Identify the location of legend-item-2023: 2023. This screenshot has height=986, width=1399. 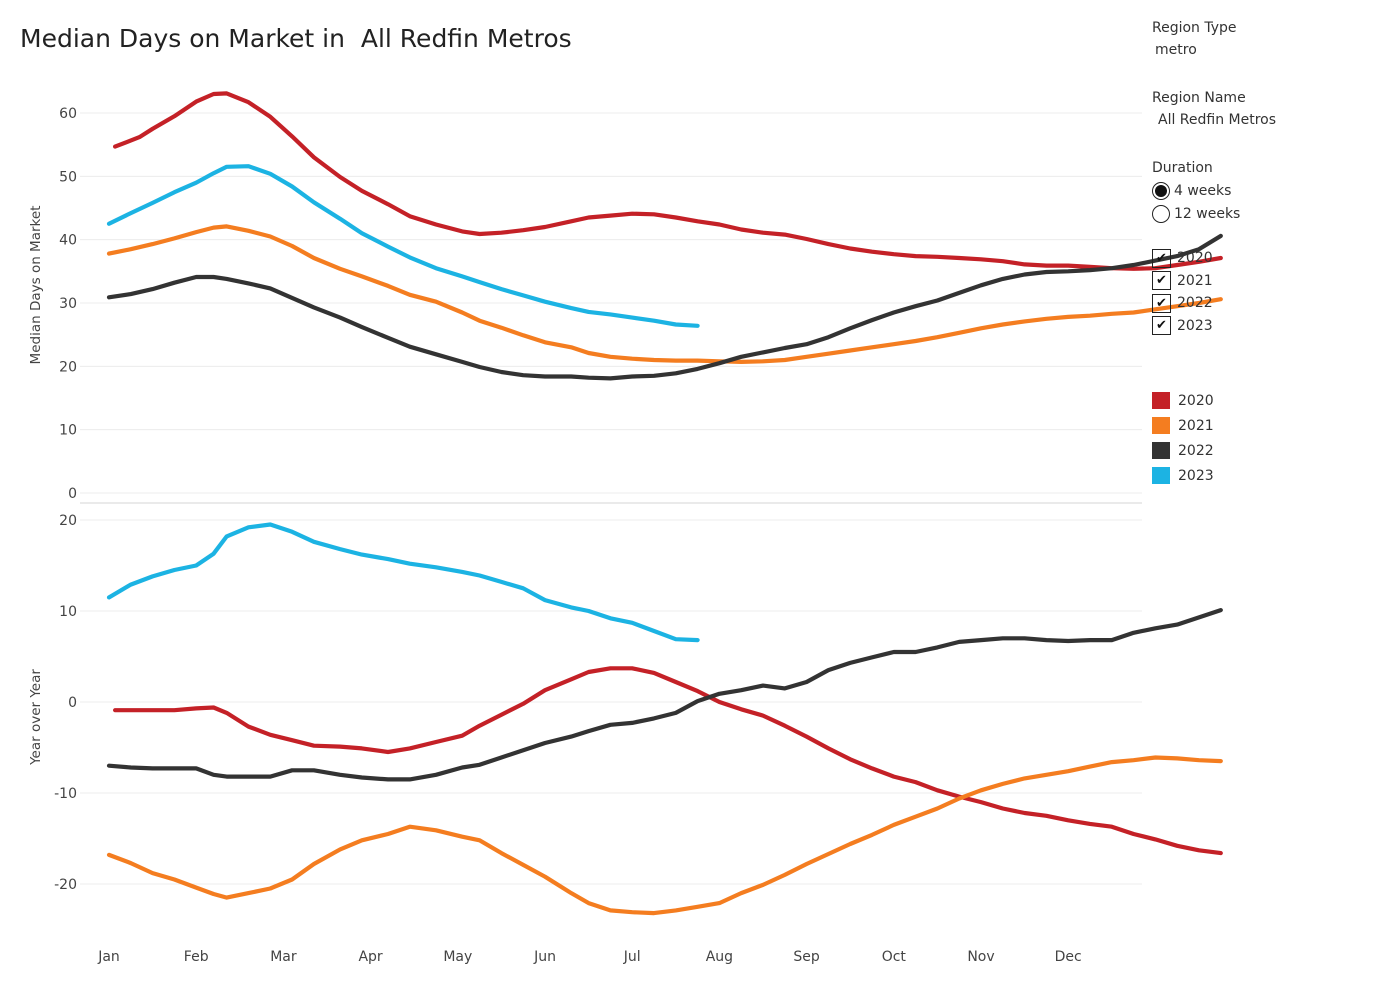
(1272, 475).